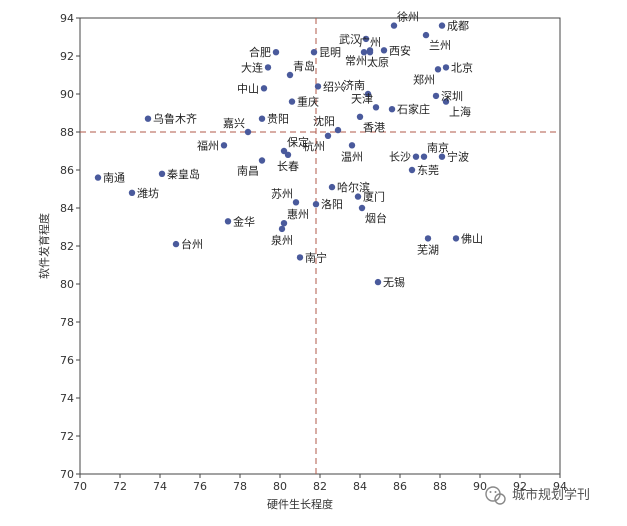 Image resolution: width=627 pixels, height=526 pixels. What do you see at coordinates (360, 486) in the screenshot?
I see `x-tick-label: 84` at bounding box center [360, 486].